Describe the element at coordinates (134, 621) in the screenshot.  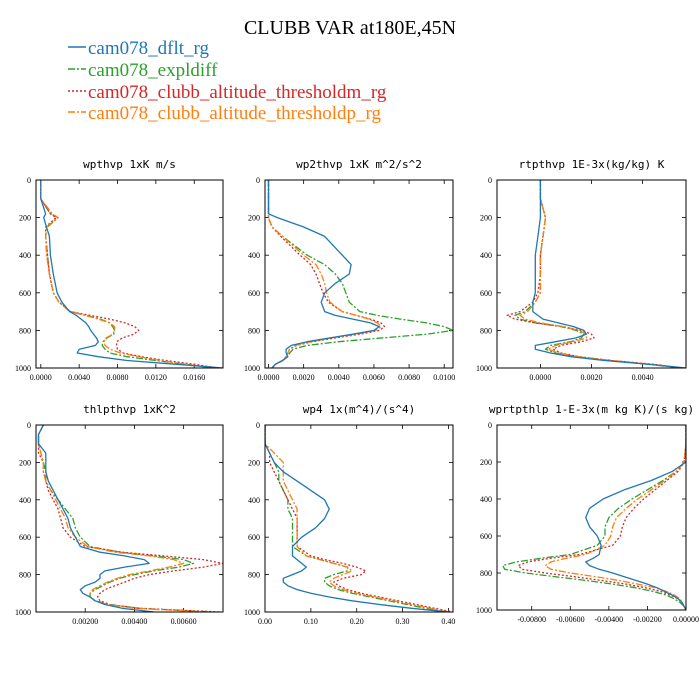
I see `panel-4-xtick-label: 0.00400` at that location.